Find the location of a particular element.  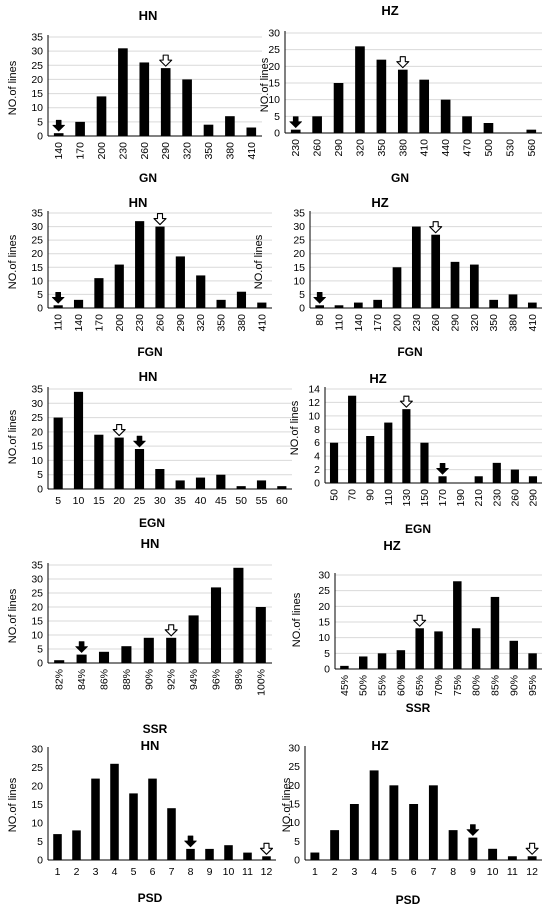

y-tick-label: 2 is located at coordinates (317, 470).